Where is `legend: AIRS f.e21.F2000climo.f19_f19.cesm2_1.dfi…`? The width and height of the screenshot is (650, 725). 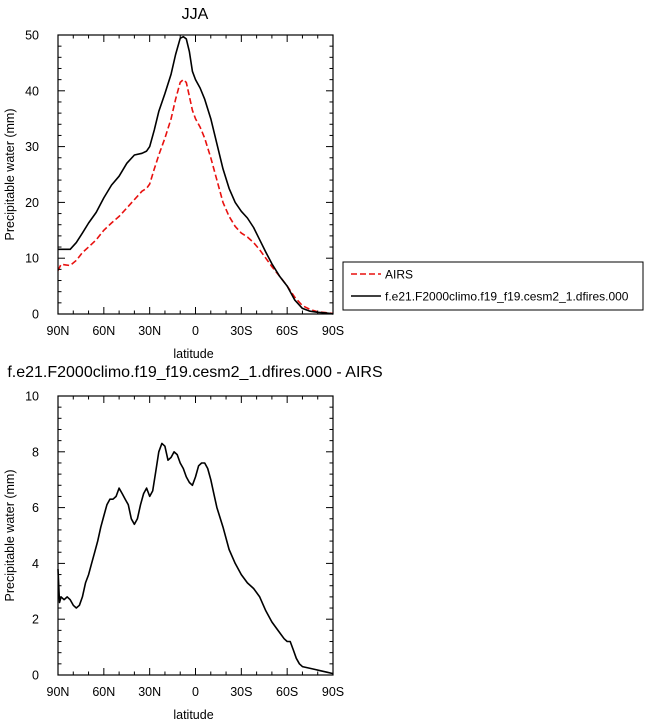 legend: AIRS f.e21.F2000climo.f19_f19.cesm2_1.dfi… is located at coordinates (493, 286).